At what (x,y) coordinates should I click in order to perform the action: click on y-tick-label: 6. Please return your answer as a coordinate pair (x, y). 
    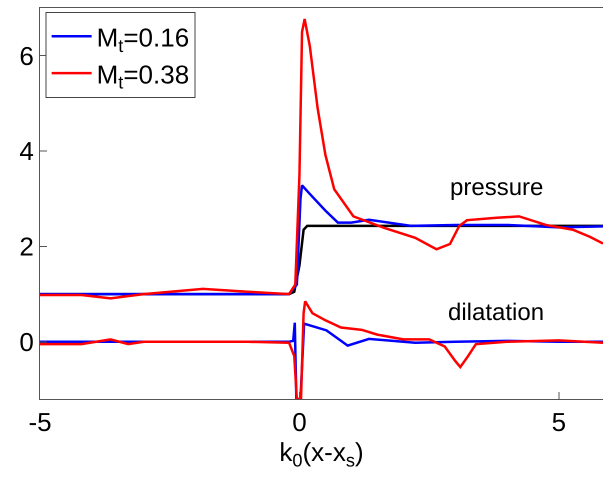
    Looking at the image, I should click on (26, 55).